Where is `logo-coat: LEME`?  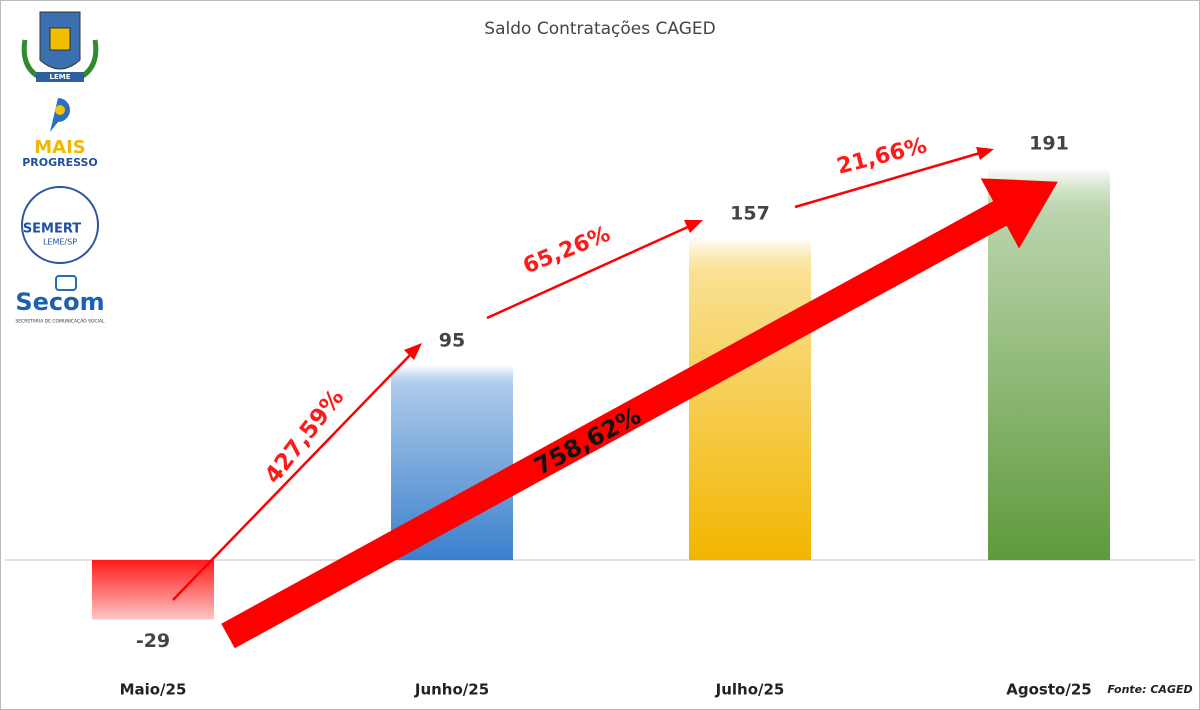
logo-coat: LEME is located at coordinates (60, 47).